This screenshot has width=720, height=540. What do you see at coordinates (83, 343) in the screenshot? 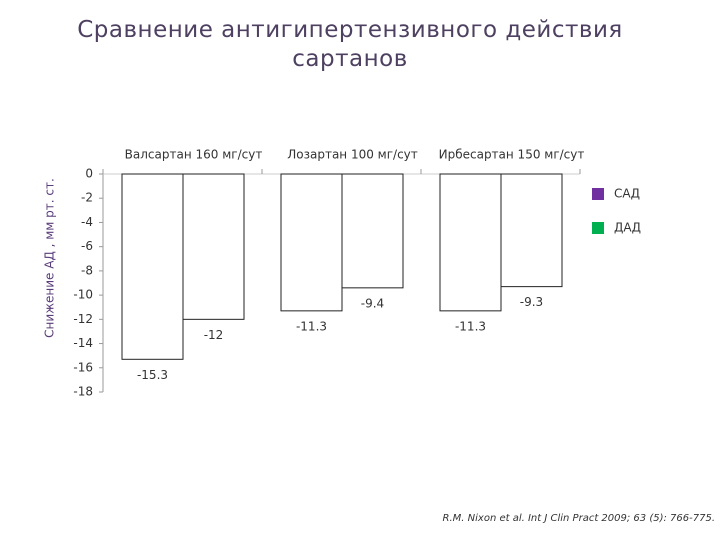
I see `y-tick-label: -14` at bounding box center [83, 343].